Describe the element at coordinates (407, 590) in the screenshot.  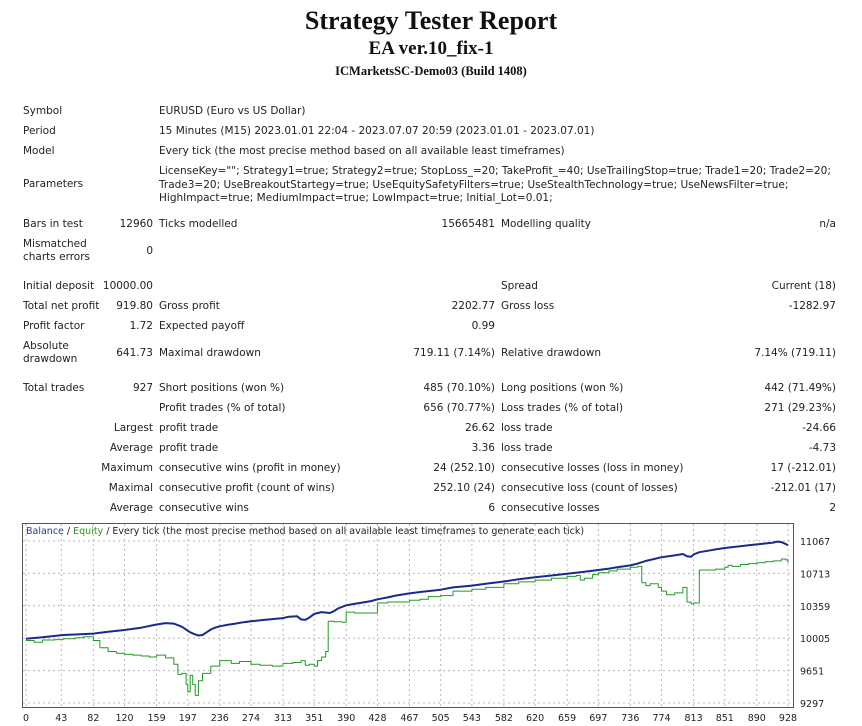
I see `balance-line` at that location.